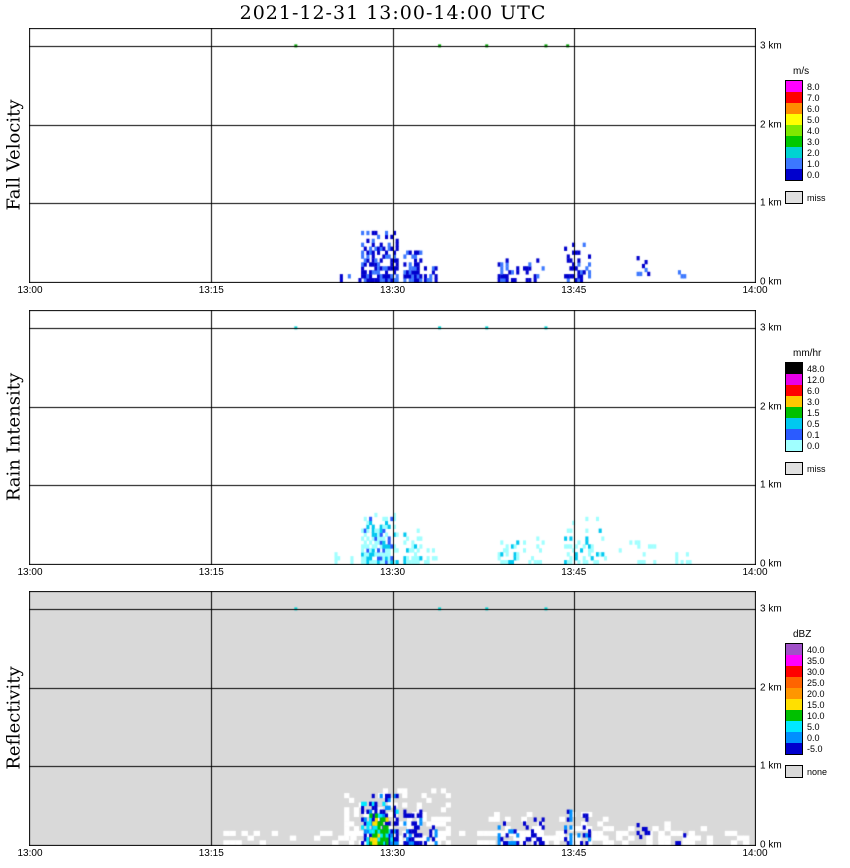  Describe the element at coordinates (813, 119) in the screenshot. I see `colorbar-tick-label: 5.0` at that location.